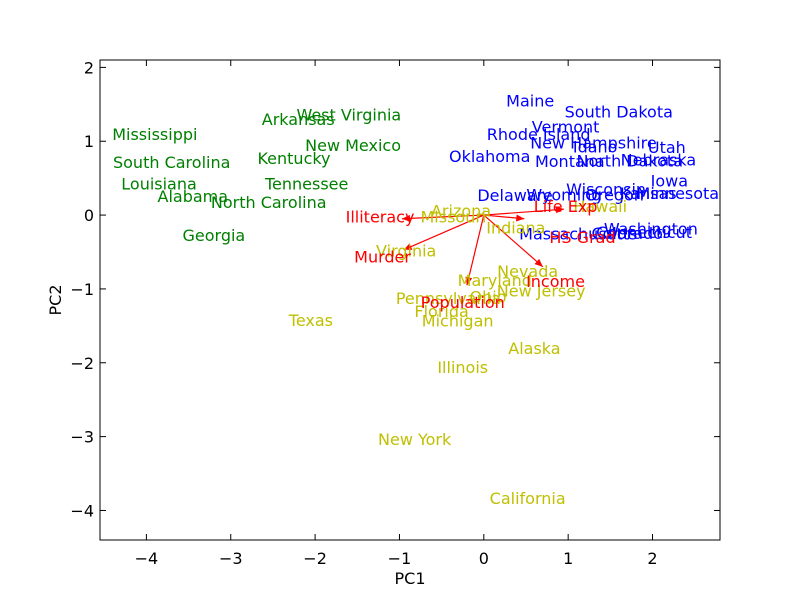  I want to click on state-label-north-dakota: North Dakota, so click(629, 160).